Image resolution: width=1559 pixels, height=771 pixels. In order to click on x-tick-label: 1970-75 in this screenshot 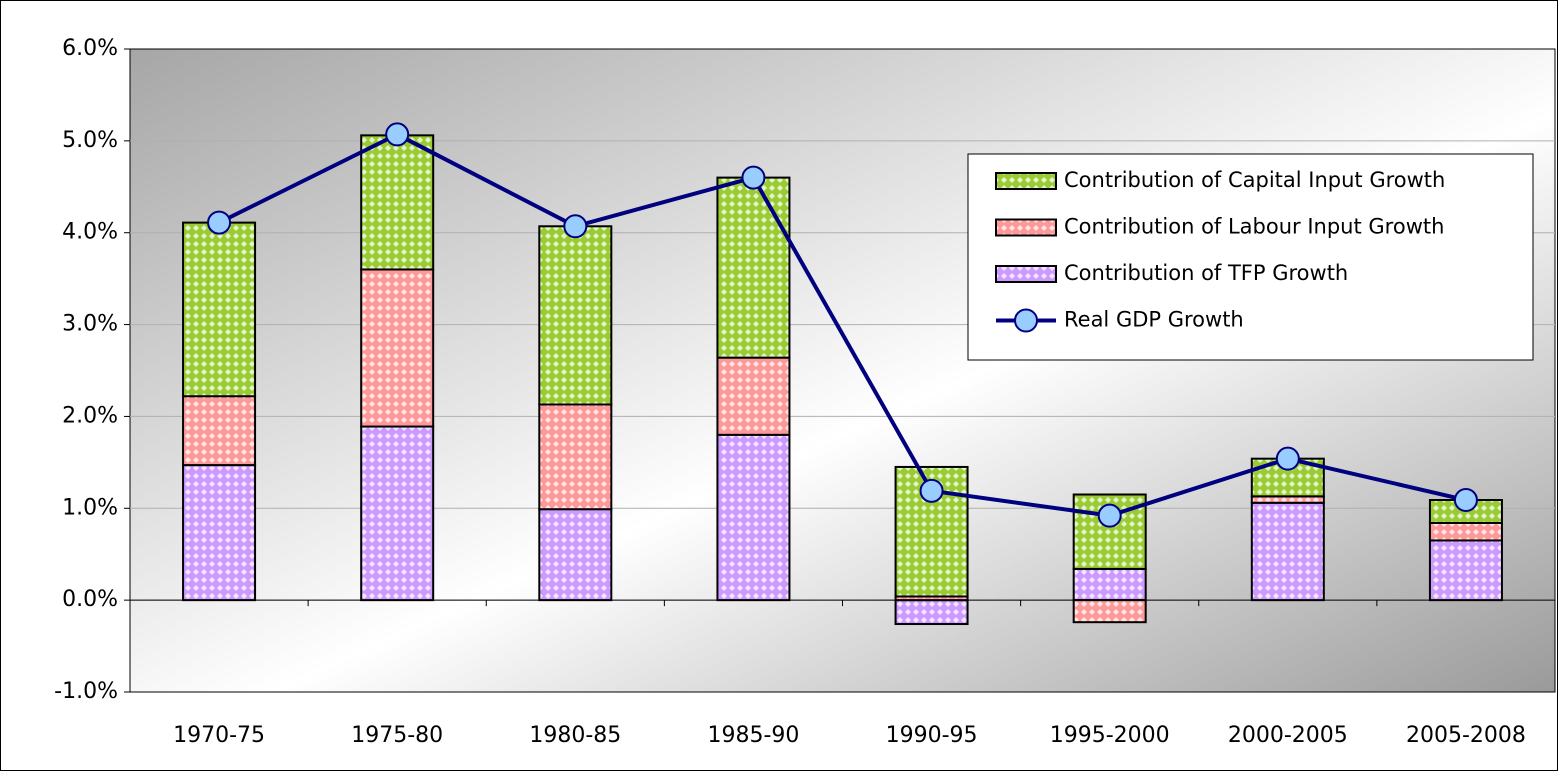, I will do `click(219, 735)`.